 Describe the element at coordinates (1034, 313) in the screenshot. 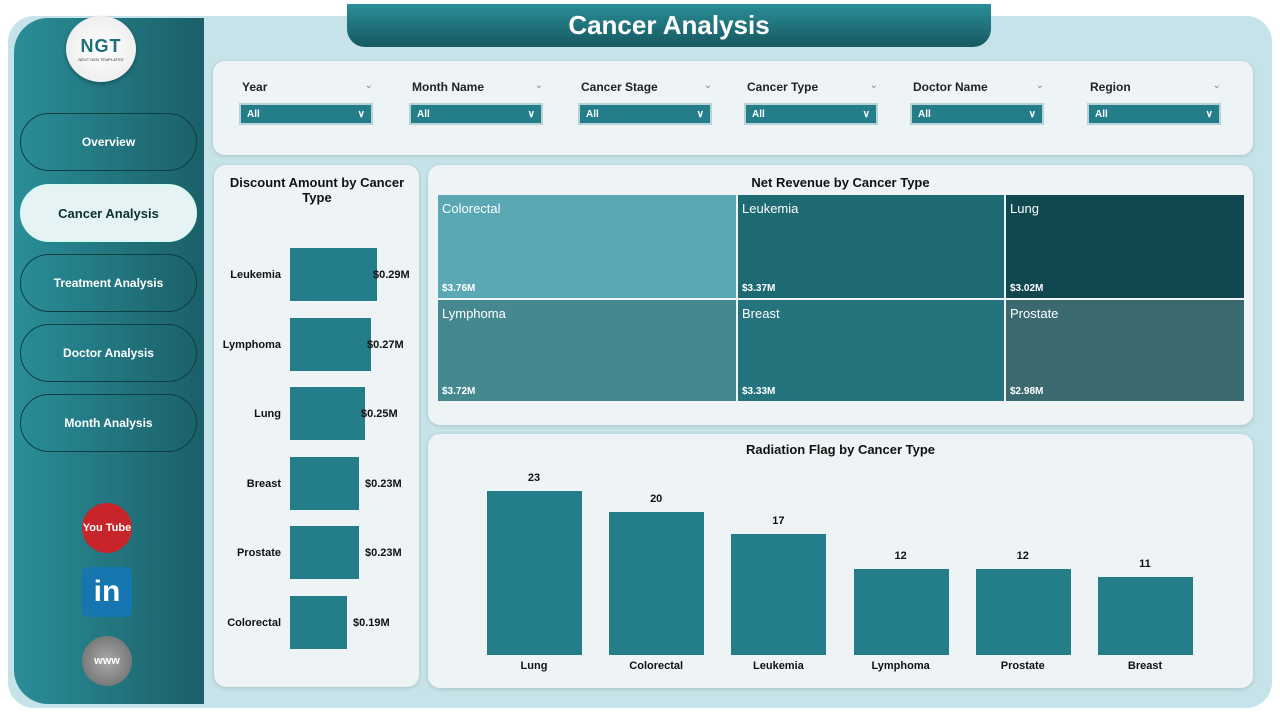

I see `treemap-tile-label: Prostate` at that location.